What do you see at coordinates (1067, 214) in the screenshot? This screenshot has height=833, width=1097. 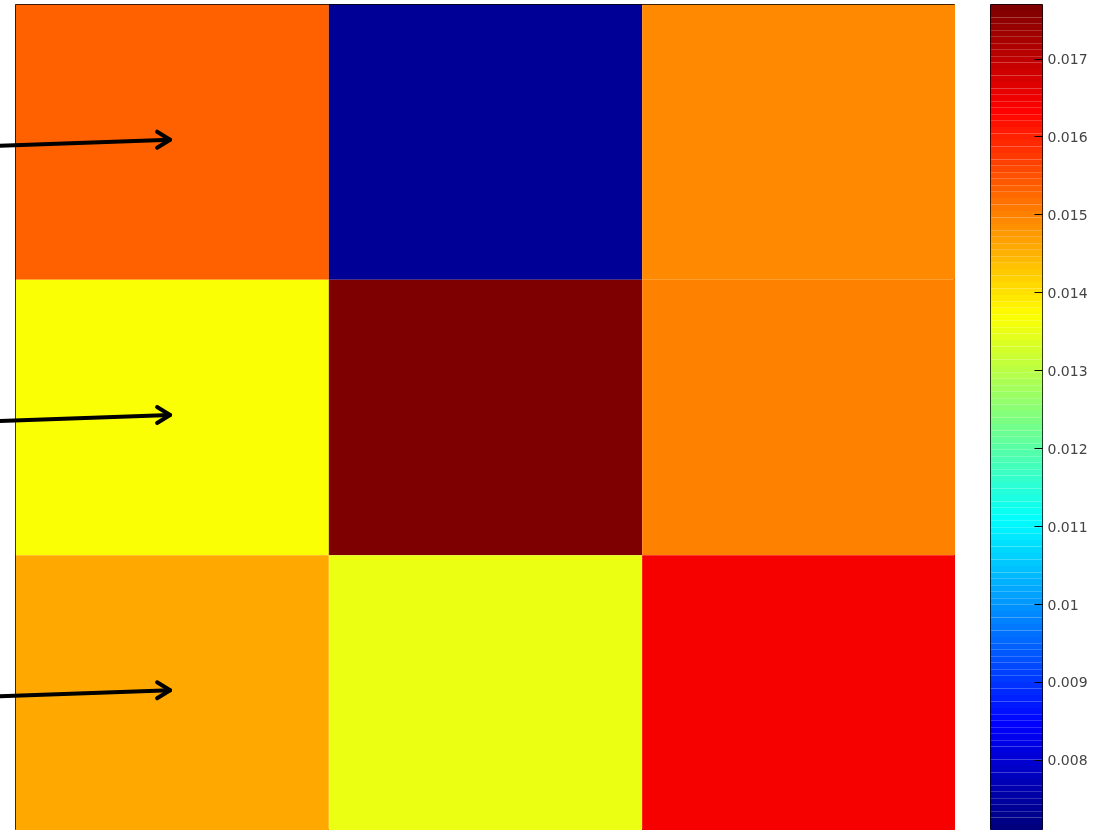 I see `color-bar-label: 0.015` at bounding box center [1067, 214].